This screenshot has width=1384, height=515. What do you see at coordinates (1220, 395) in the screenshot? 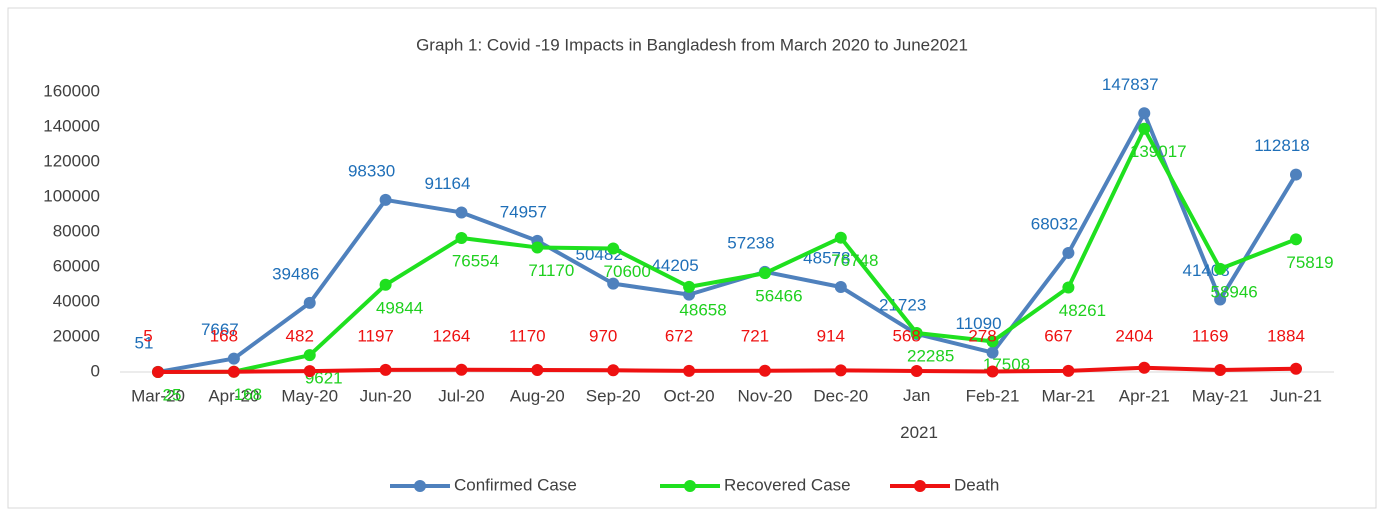
I see `x-tick-label: May-21` at bounding box center [1220, 395].